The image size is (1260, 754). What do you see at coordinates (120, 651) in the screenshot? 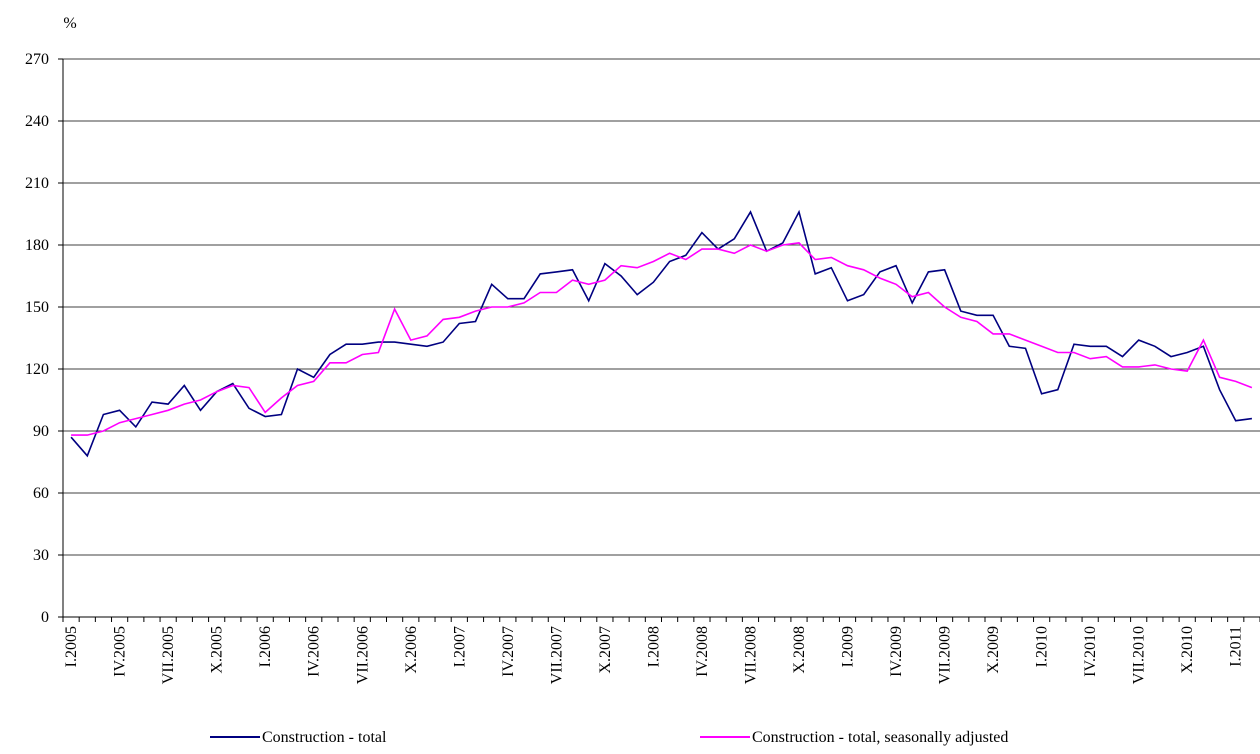
I see `x-tick-label: IV.2005` at bounding box center [120, 651].